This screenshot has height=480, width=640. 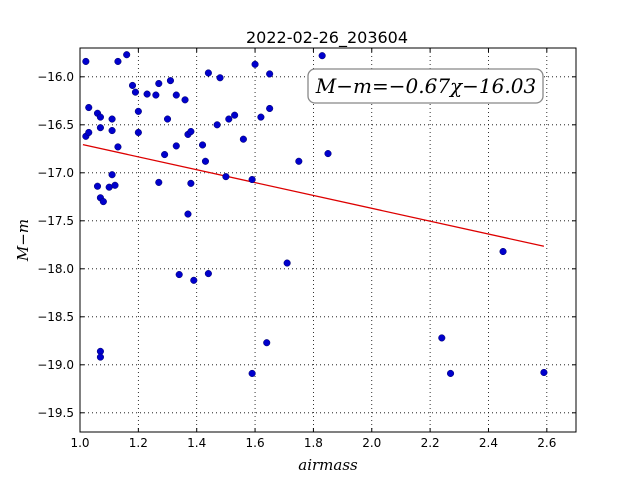 I want to click on y-tick-label: −18.0, so click(x=55, y=269).